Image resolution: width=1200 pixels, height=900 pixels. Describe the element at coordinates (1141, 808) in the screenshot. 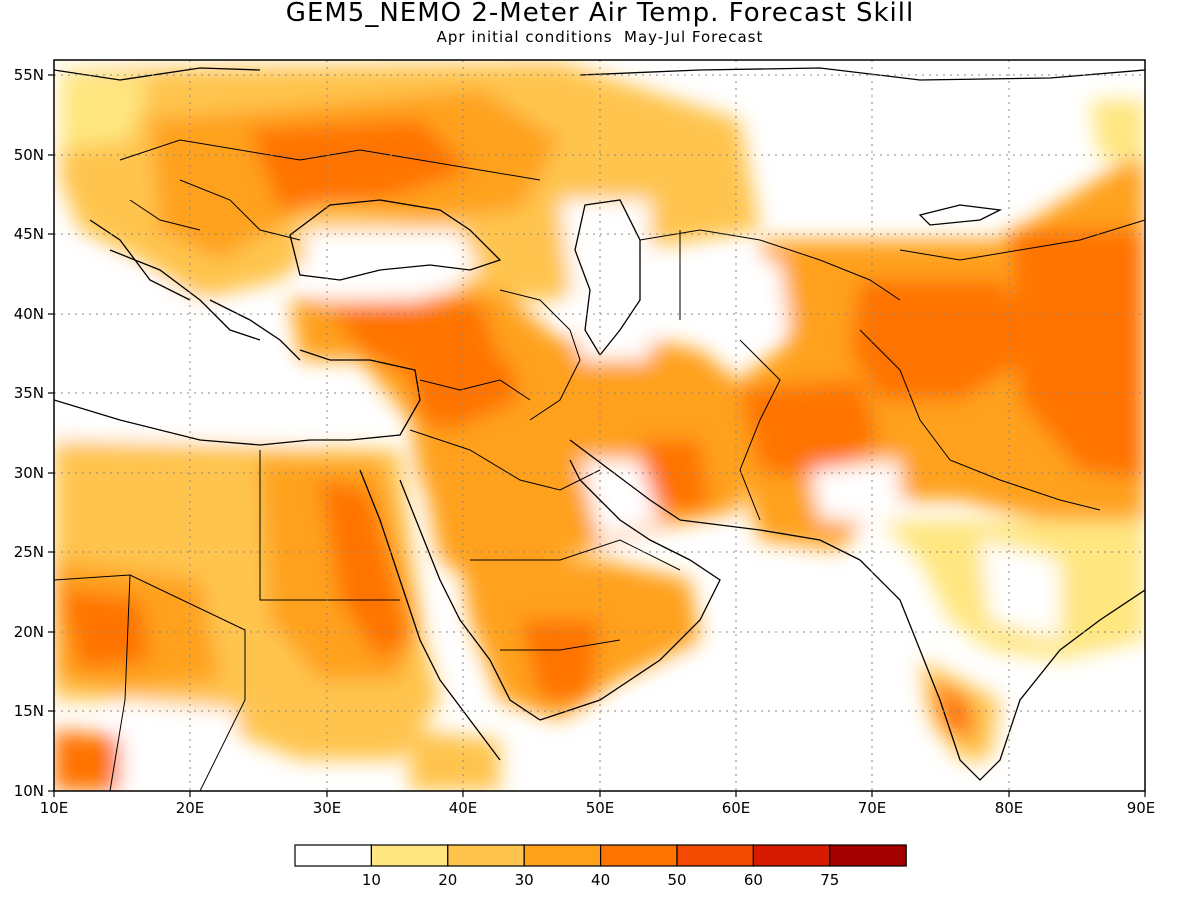

I see `lon-tick-label: 90E` at that location.